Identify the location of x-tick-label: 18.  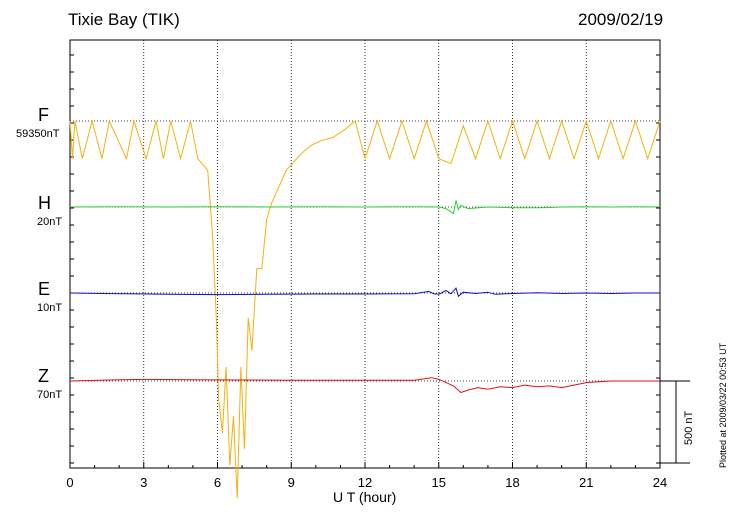
(512, 482).